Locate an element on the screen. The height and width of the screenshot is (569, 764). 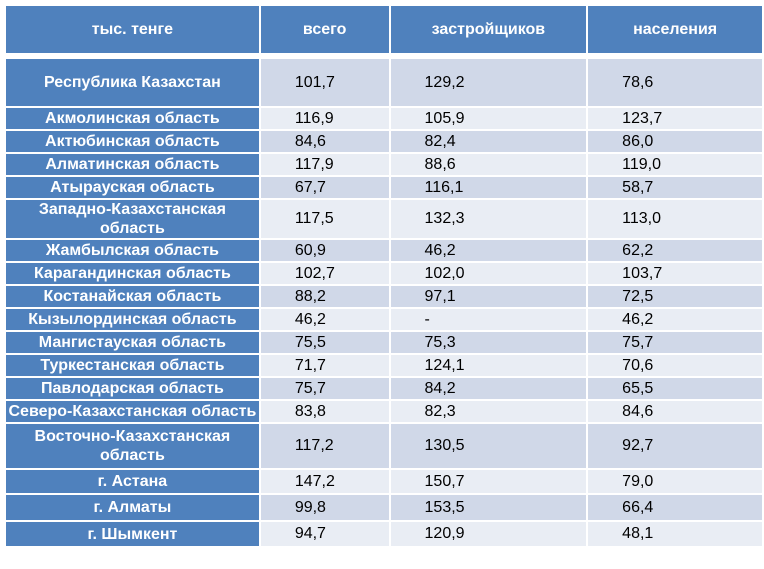
table-row: Северо-Казахстанская область 83,8 82,3 84,6 is located at coordinates (384, 411).